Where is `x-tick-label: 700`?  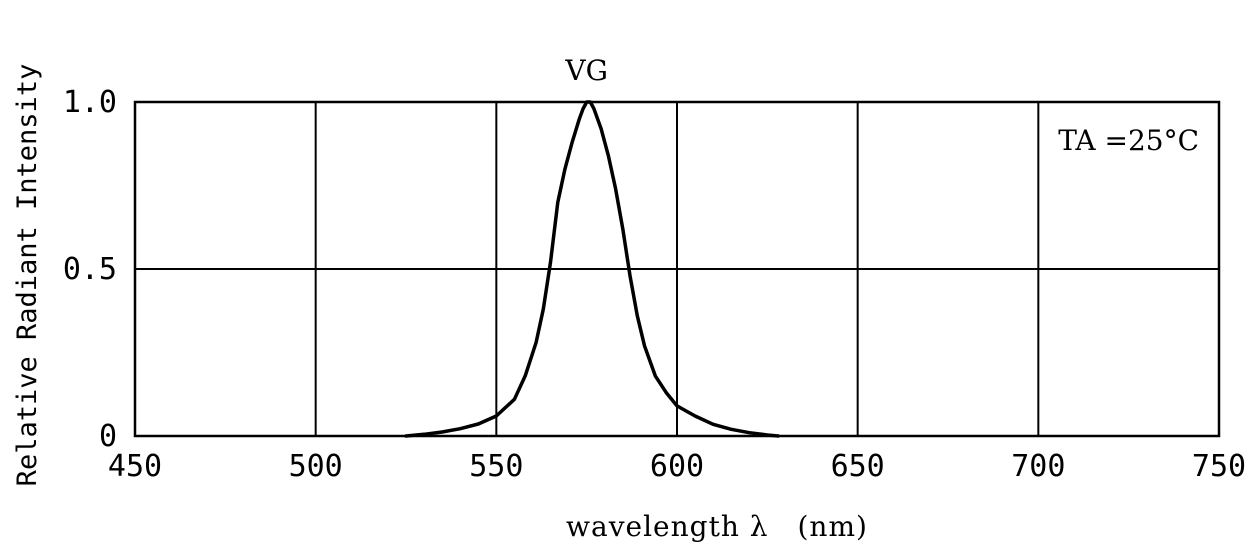 x-tick-label: 700 is located at coordinates (1038, 466).